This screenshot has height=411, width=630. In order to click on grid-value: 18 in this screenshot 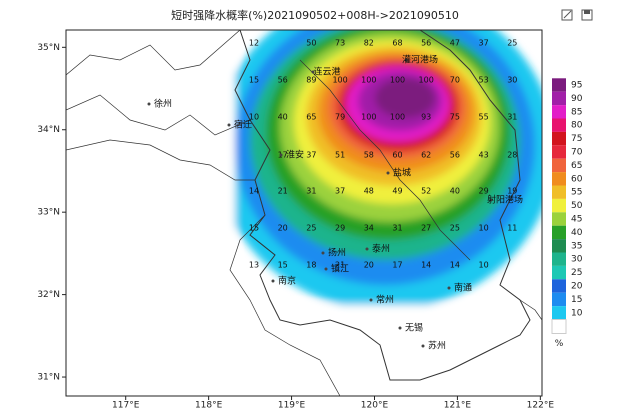, I will do `click(311, 265)`.